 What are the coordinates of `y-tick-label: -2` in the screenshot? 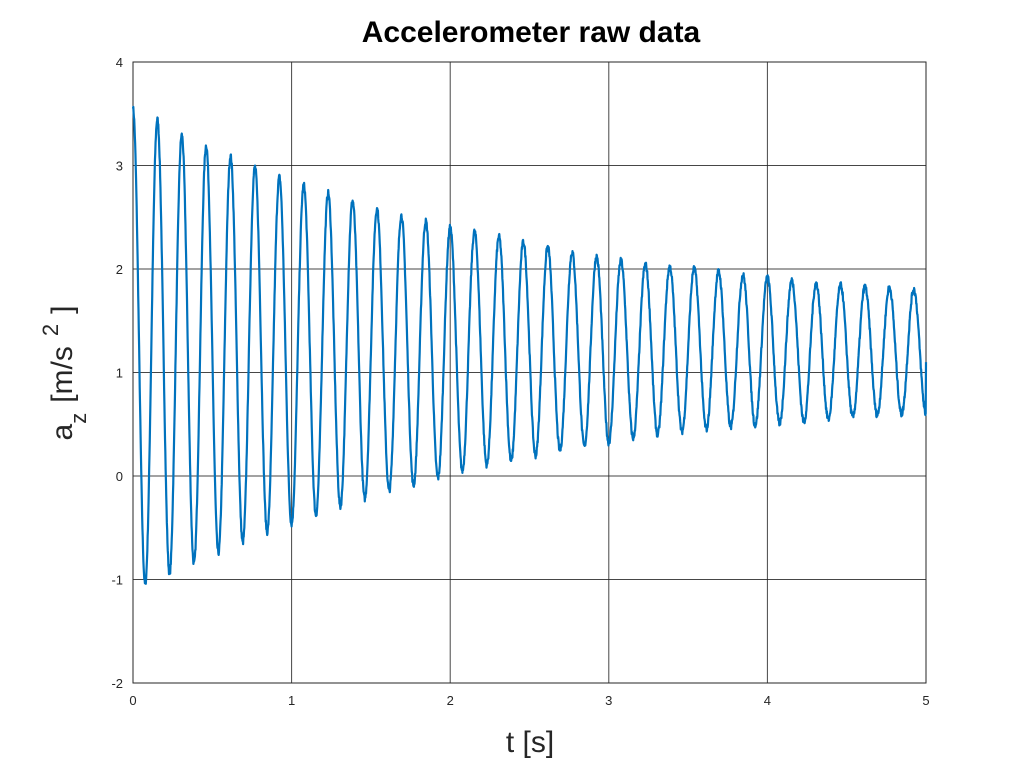 It's located at (117, 683).